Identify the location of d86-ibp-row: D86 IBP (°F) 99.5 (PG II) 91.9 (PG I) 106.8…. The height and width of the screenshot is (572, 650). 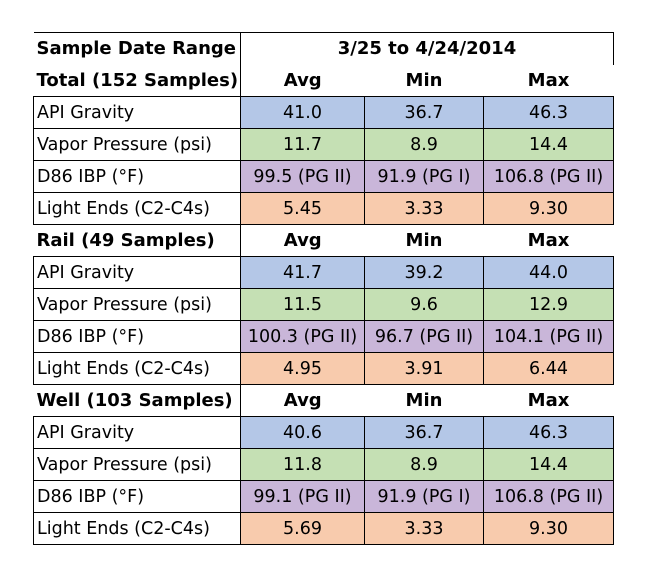
(323, 176).